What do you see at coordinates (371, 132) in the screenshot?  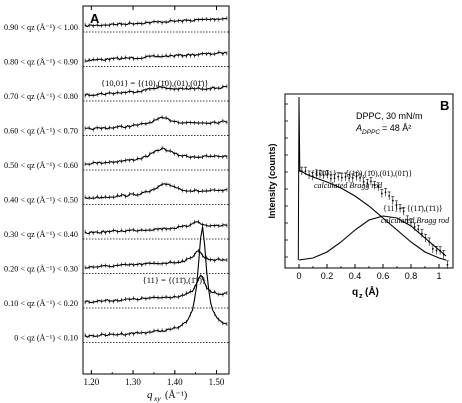 I see `panel-b-area-sub: DPPC` at bounding box center [371, 132].